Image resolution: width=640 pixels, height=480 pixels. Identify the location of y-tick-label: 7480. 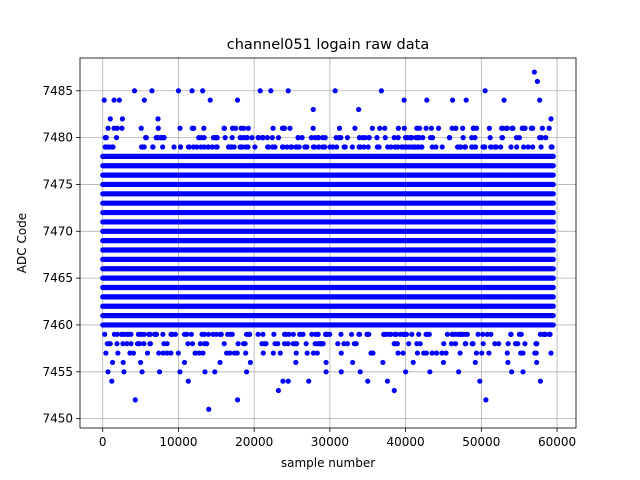
(57, 138).